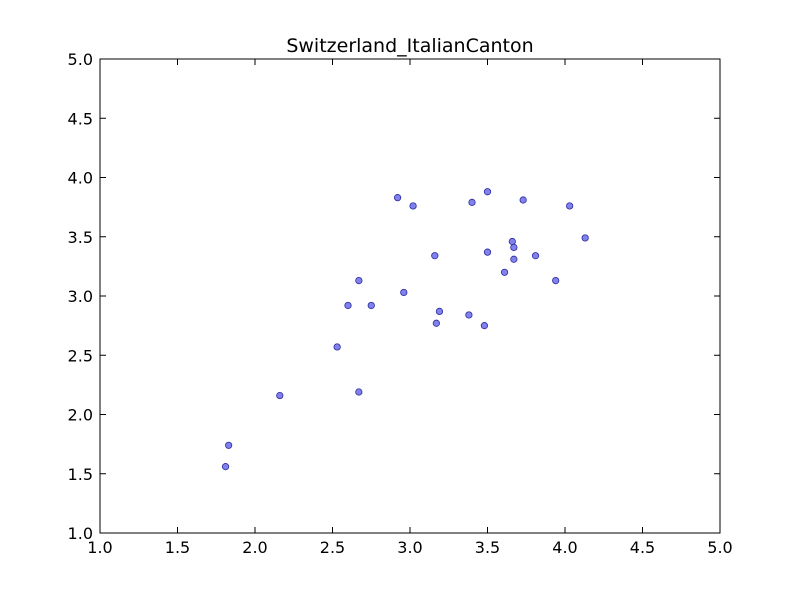 The height and width of the screenshot is (592, 800). I want to click on x-tick-label: 4.0, so click(564, 547).